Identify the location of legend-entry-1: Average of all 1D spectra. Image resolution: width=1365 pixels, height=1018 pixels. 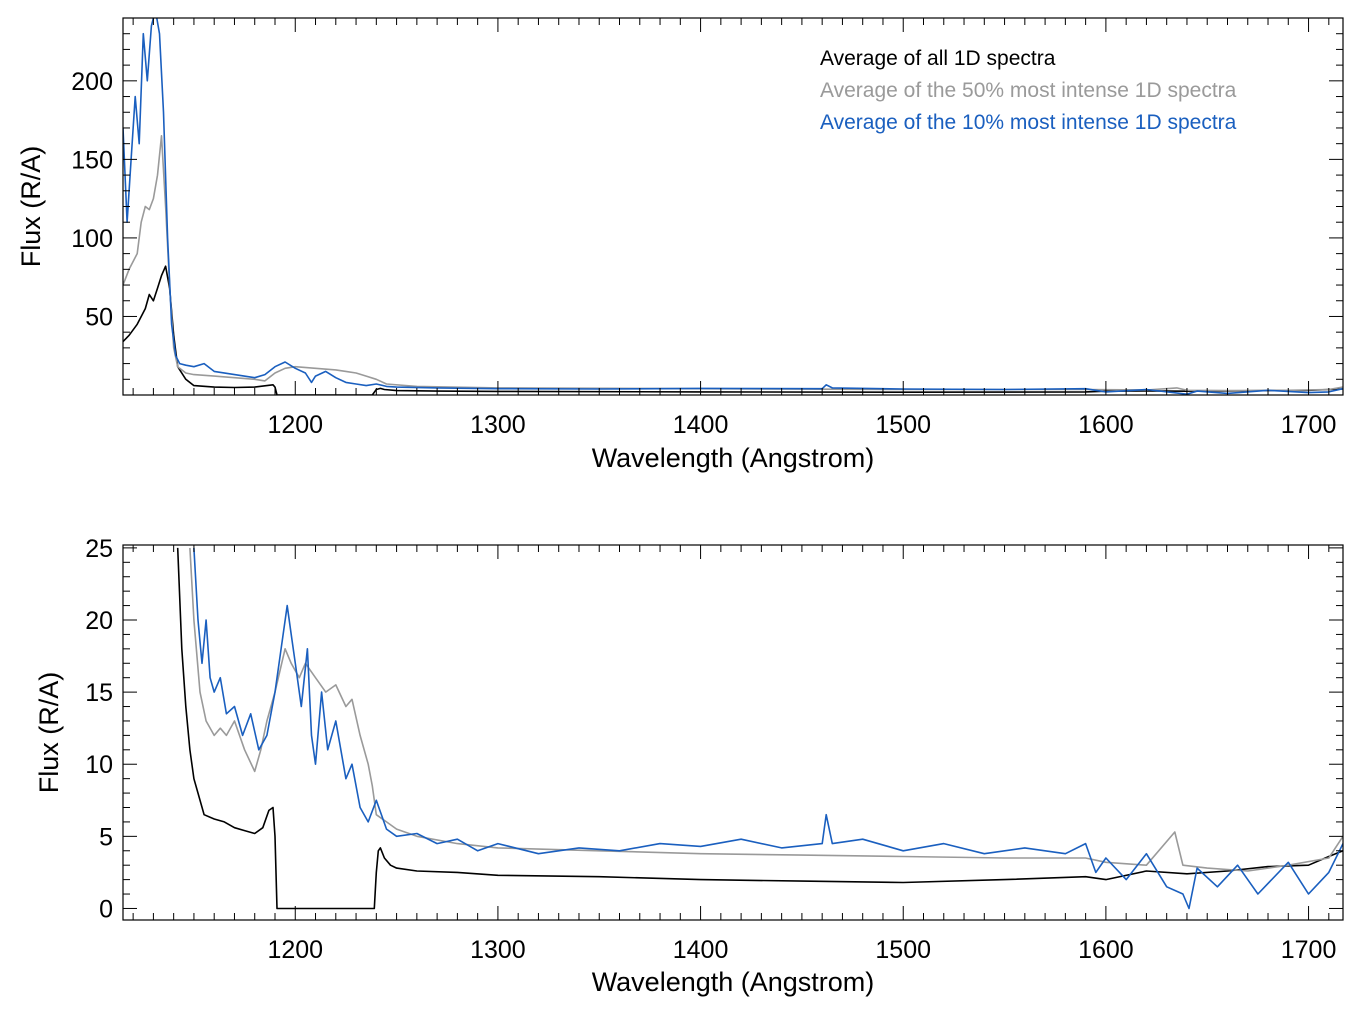
(938, 58).